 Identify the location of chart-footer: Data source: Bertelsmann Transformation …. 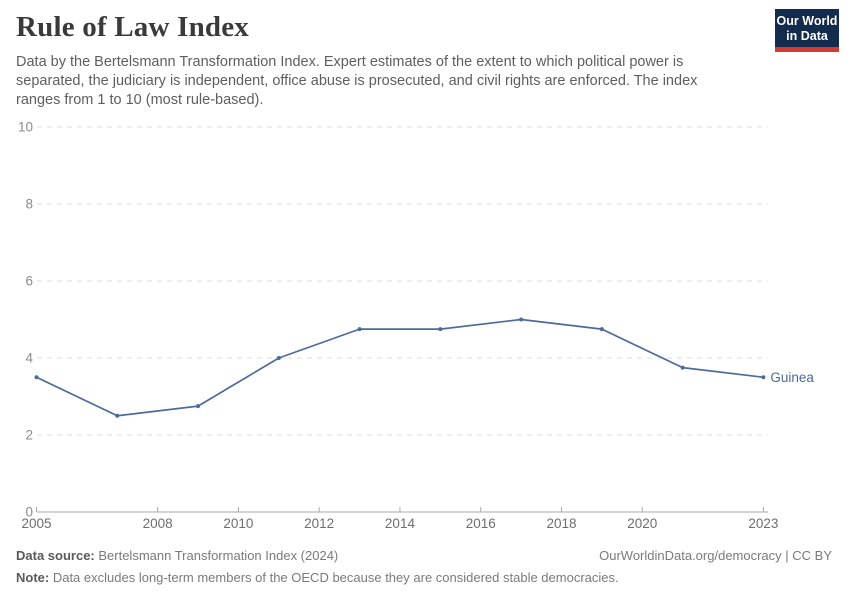
(424, 567).